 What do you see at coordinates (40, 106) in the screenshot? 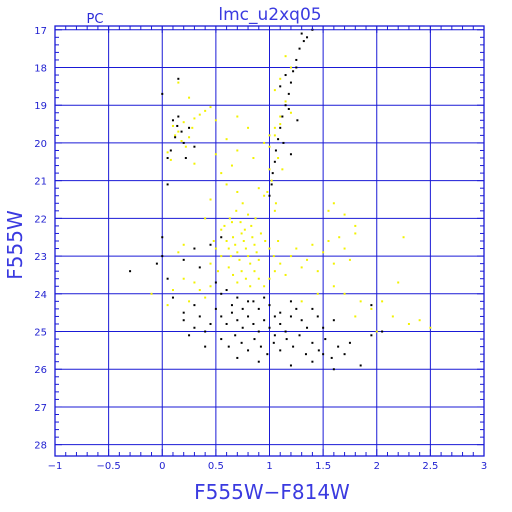
I see `y-tick-label: 19` at bounding box center [40, 106].